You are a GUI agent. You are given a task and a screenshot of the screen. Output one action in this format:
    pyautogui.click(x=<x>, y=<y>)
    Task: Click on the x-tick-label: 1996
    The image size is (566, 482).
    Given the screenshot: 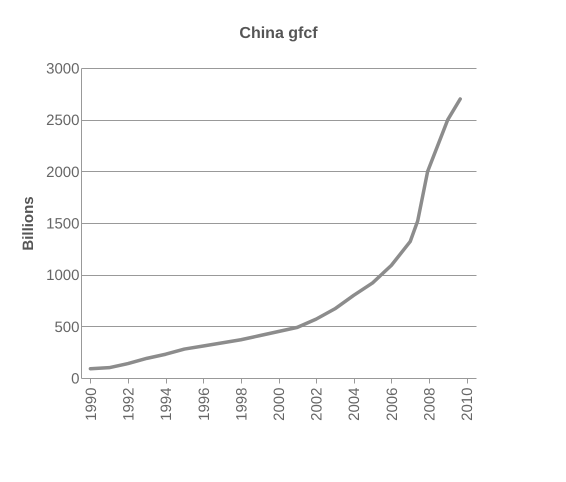 What is the action you would take?
    pyautogui.click(x=204, y=404)
    